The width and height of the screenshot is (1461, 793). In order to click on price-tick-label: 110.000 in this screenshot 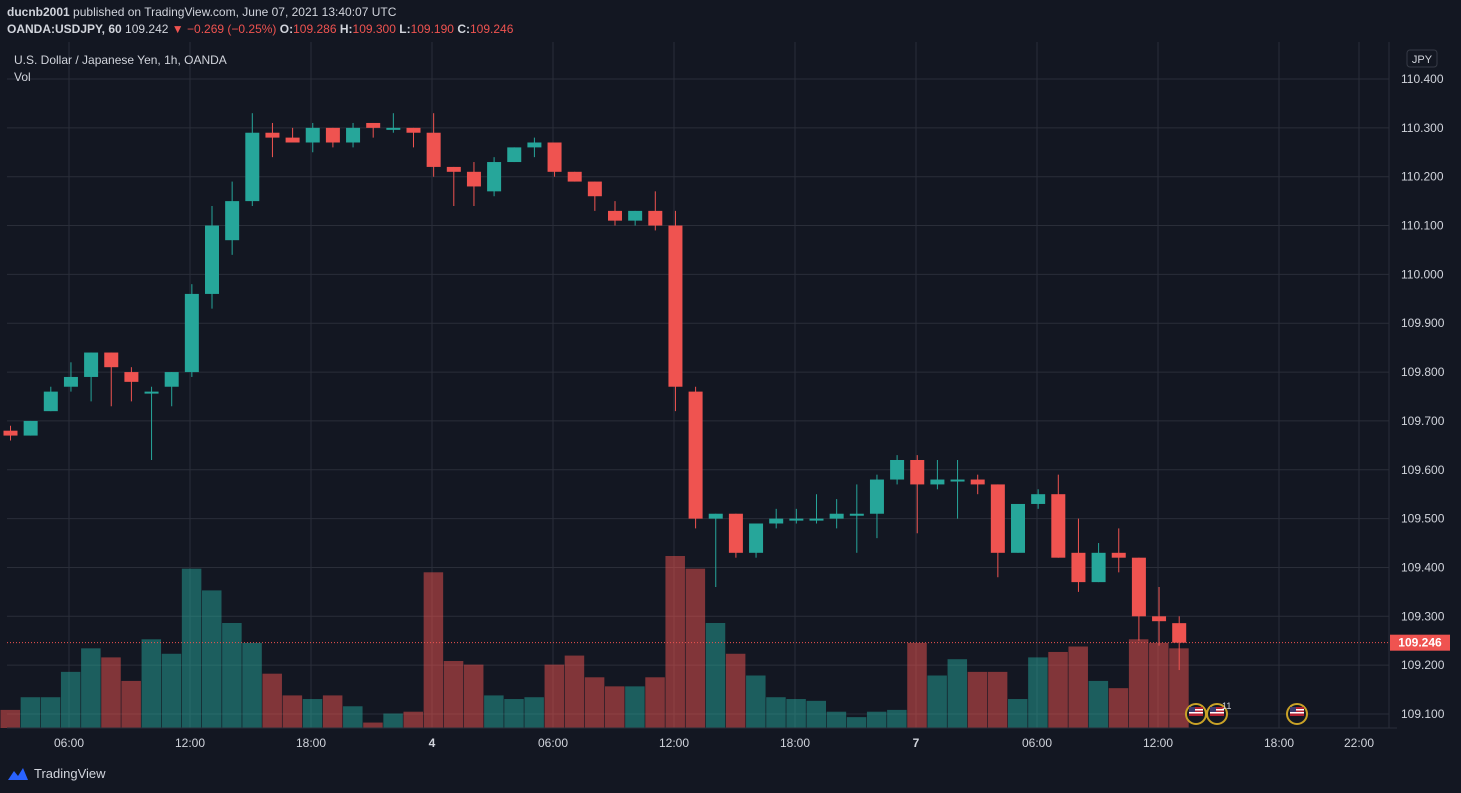, I will do `click(1422, 274)`.